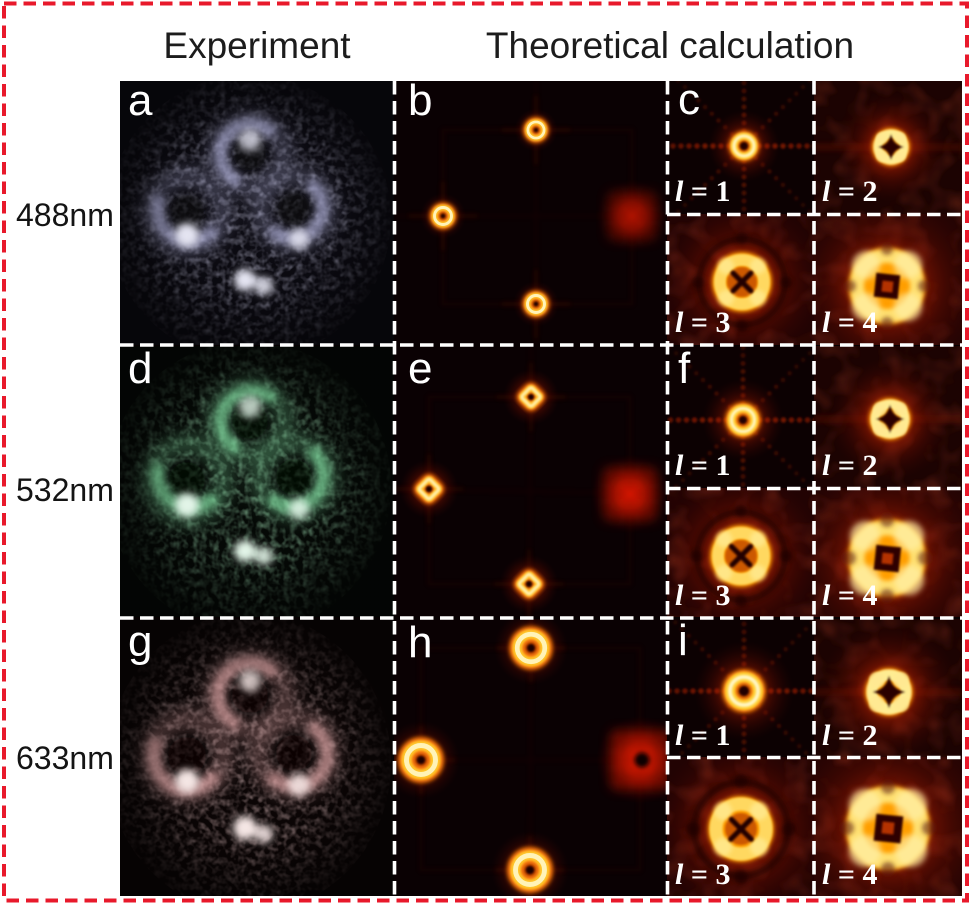  Describe the element at coordinates (420, 100) in the screenshot. I see `svg-text: b` at that location.